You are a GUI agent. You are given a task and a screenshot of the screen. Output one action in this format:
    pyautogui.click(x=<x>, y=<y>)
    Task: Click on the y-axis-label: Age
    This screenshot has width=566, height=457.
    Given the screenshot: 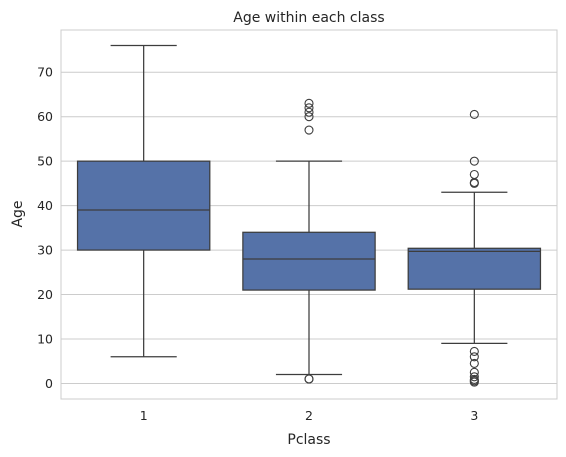 What is the action you would take?
    pyautogui.click(x=18, y=213)
    